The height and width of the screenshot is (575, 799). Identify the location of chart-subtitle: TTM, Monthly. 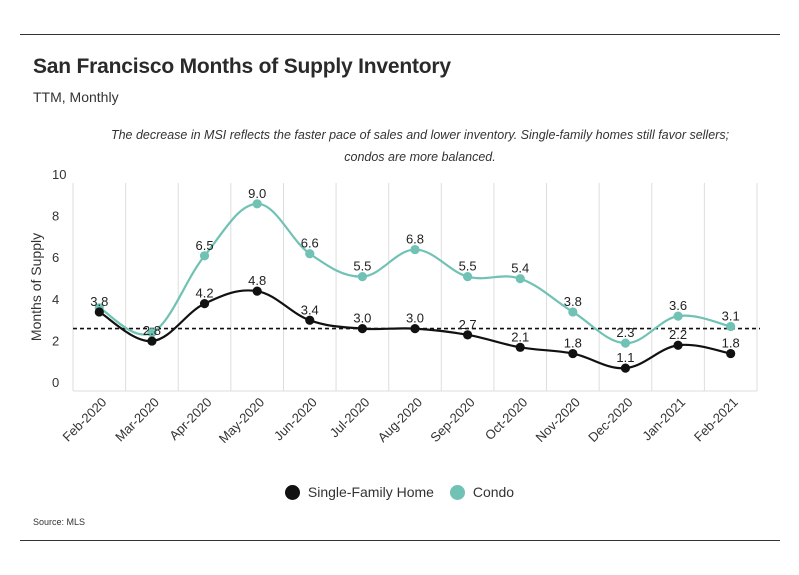
(76, 97).